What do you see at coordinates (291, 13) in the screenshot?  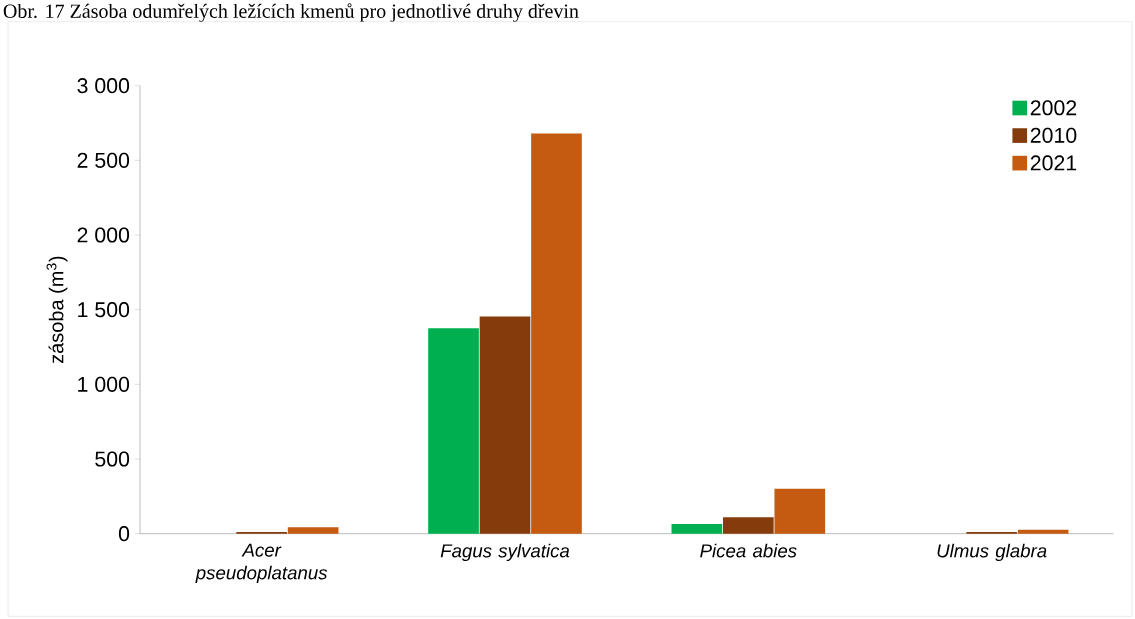 I see `chart-title: Obr. 17 Zásoba odumřelých ležících kmenů pro jednotlivé druhy dřevin` at bounding box center [291, 13].